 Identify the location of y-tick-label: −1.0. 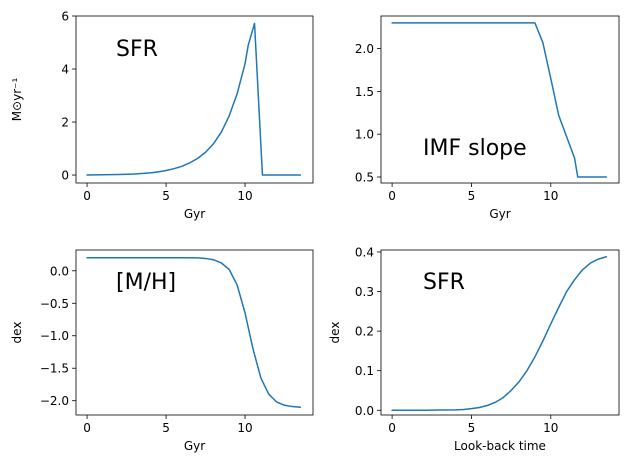
(54, 336).